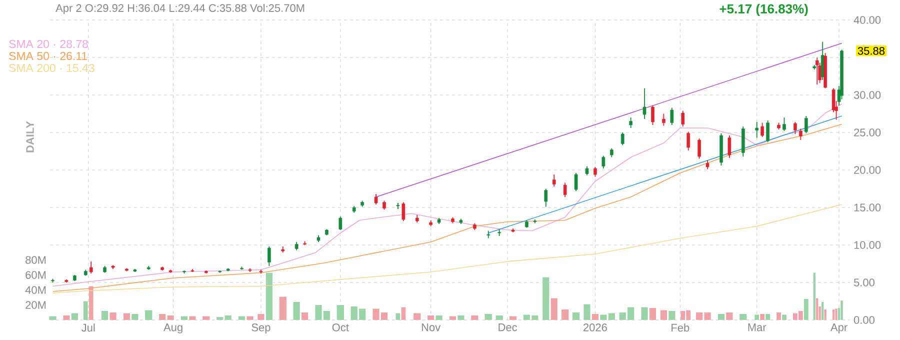 This screenshot has height=340, width=900. What do you see at coordinates (340, 328) in the screenshot?
I see `x-tick-label: Oct` at bounding box center [340, 328].